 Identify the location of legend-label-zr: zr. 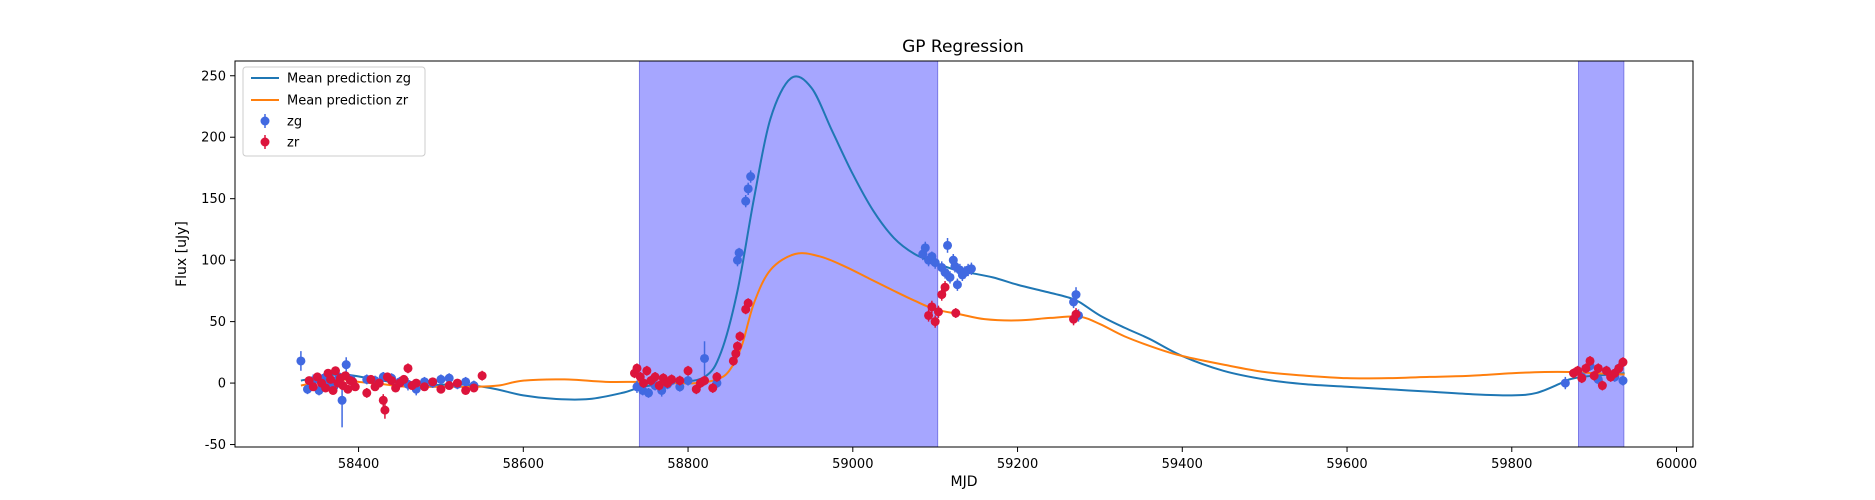
(293, 143).